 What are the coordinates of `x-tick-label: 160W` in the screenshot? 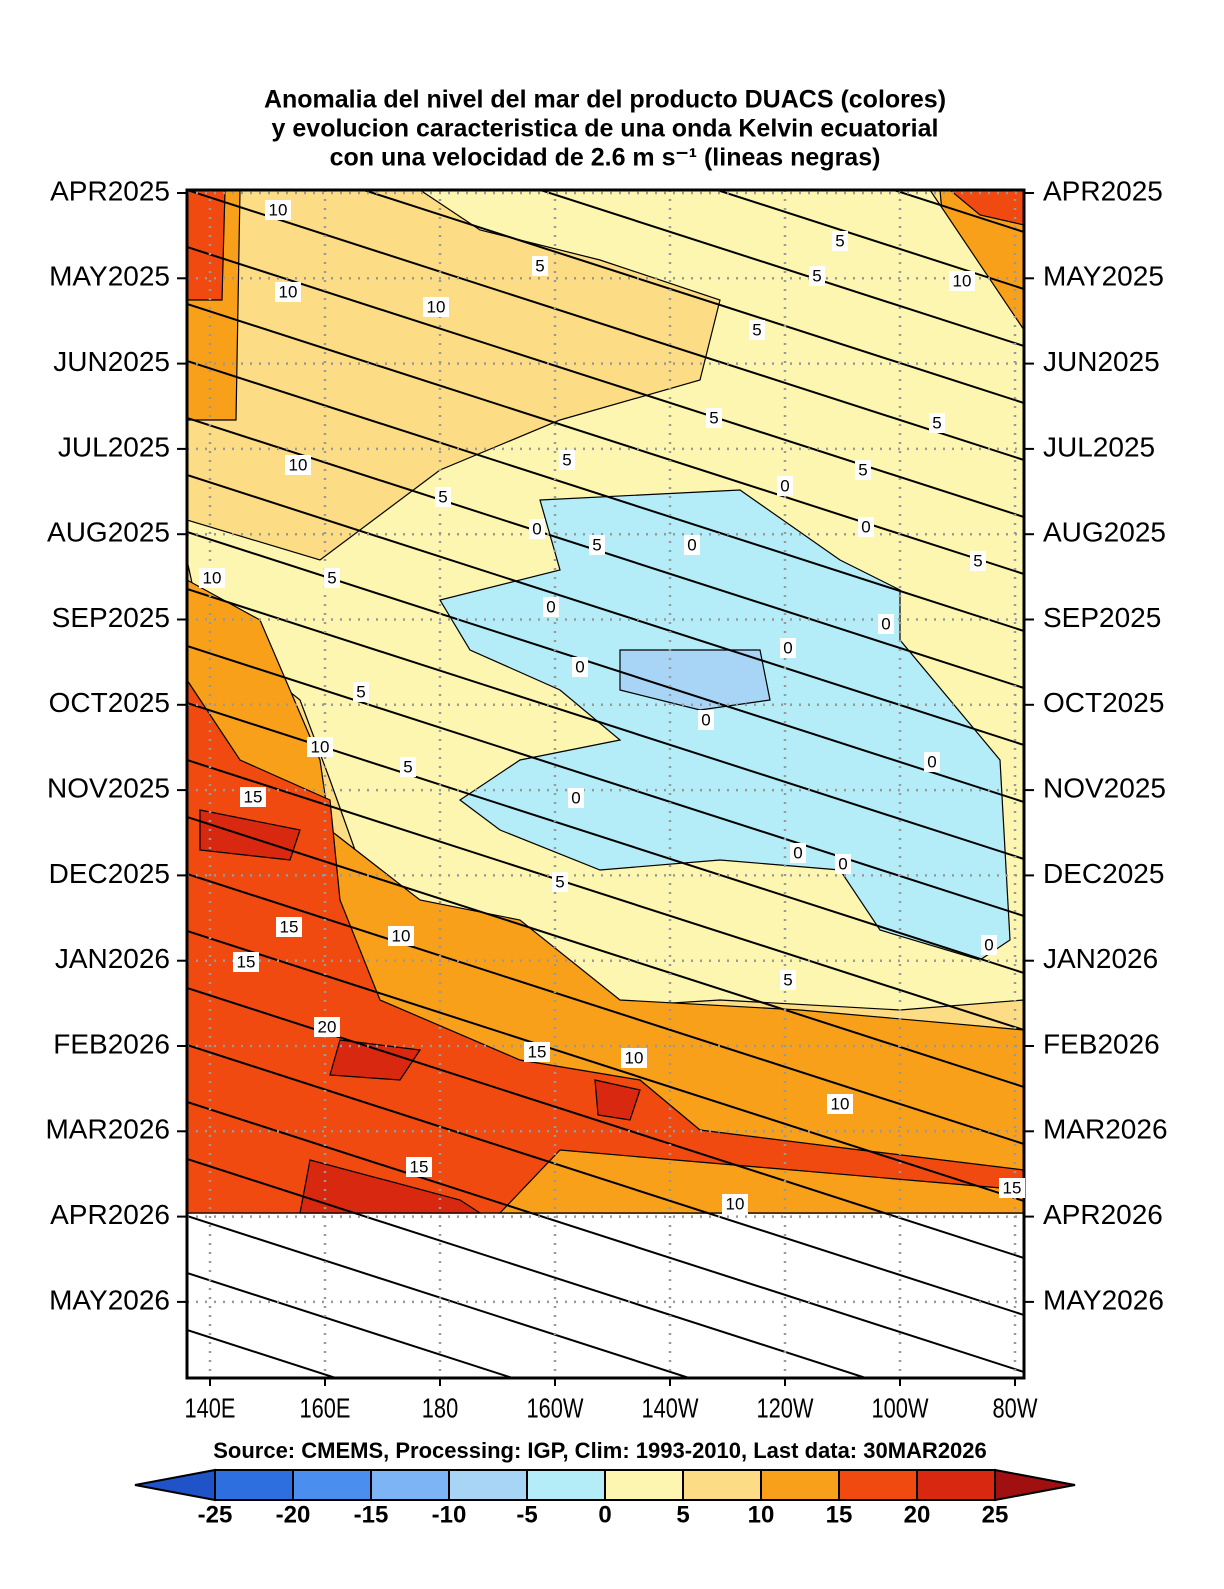 It's located at (554, 1408).